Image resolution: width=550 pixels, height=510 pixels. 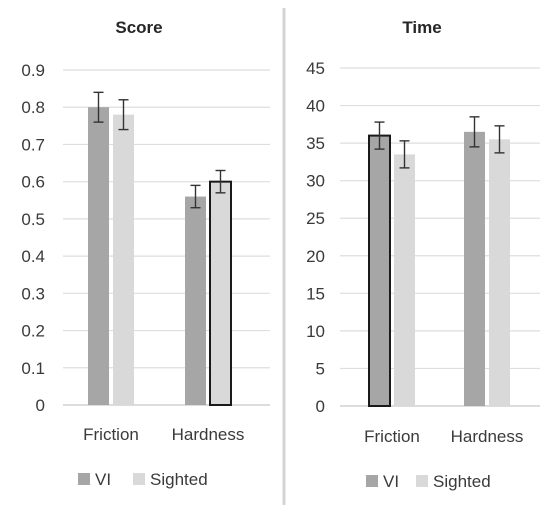 What do you see at coordinates (33, 219) in the screenshot?
I see `y-tick-label: 0.5` at bounding box center [33, 219].